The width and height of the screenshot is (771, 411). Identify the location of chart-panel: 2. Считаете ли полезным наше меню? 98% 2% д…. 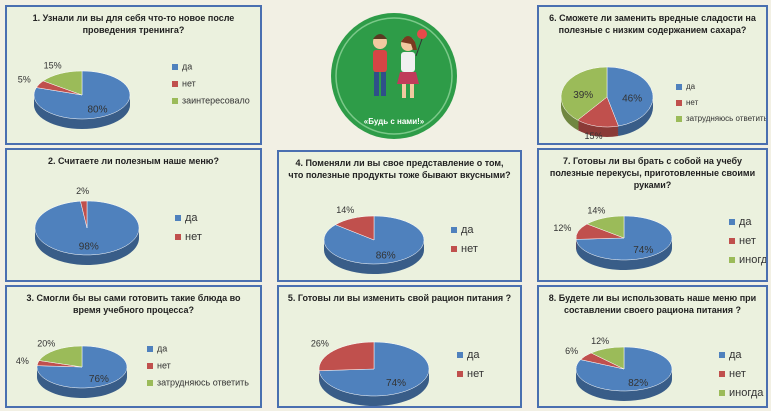
(133, 215).